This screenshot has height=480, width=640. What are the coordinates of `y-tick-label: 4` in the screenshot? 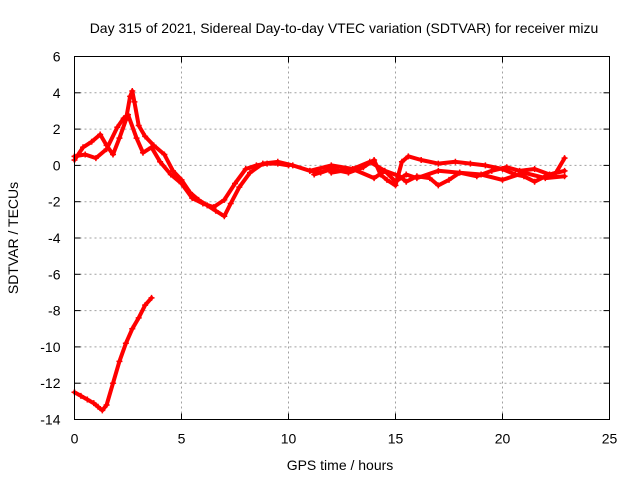 It's located at (57, 93).